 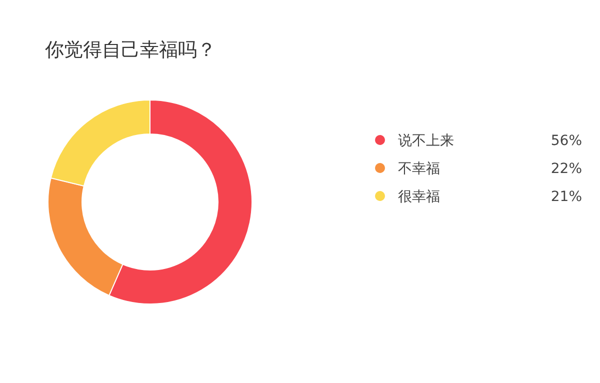 What do you see at coordinates (566, 141) in the screenshot?
I see `data-label: 56%` at bounding box center [566, 141].